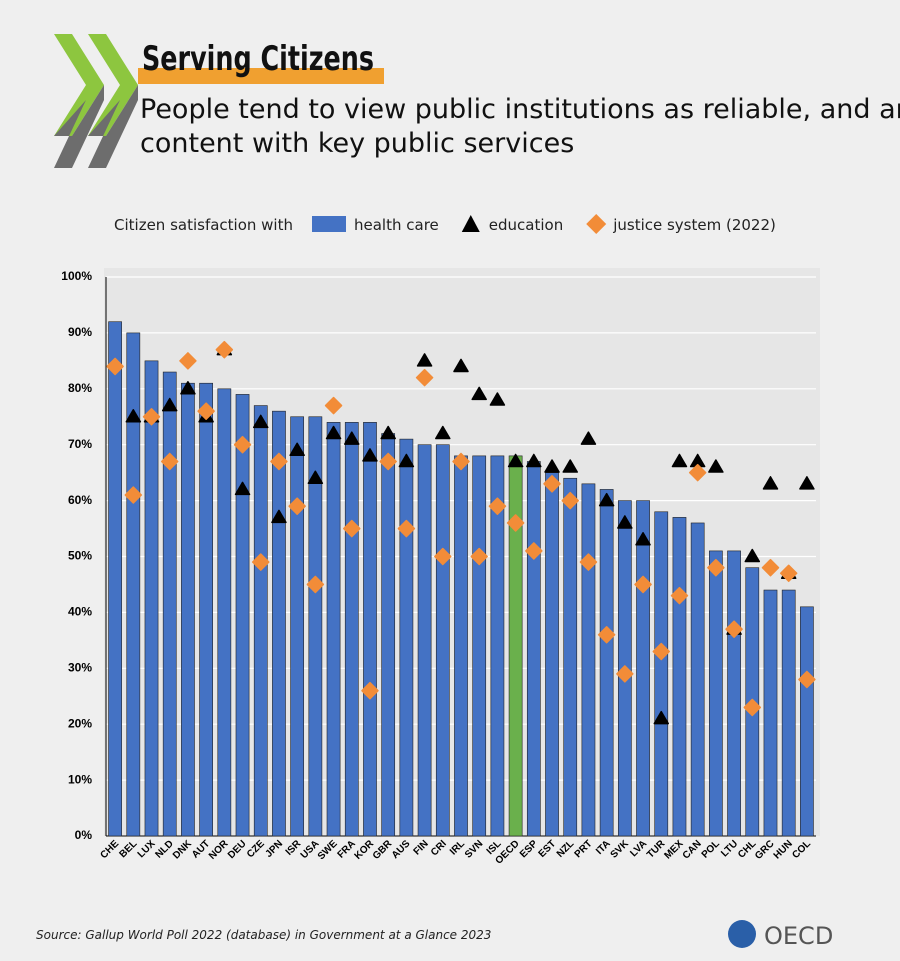 The width and height of the screenshot is (900, 961). What do you see at coordinates (237, 849) in the screenshot?
I see `x-tick-label: DEU` at bounding box center [237, 849].